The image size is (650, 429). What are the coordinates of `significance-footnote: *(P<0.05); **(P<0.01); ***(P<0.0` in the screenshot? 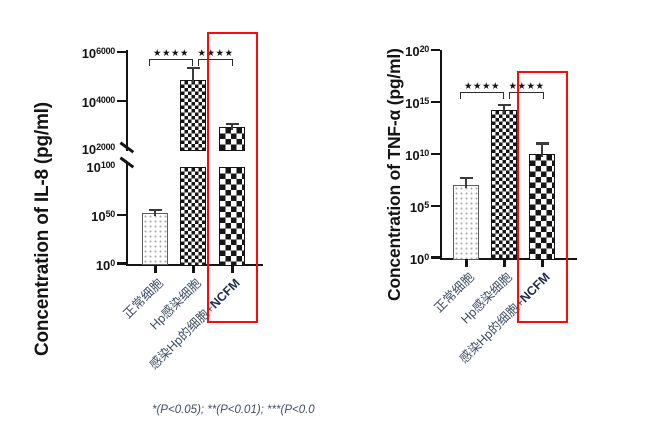 It's located at (233, 410).